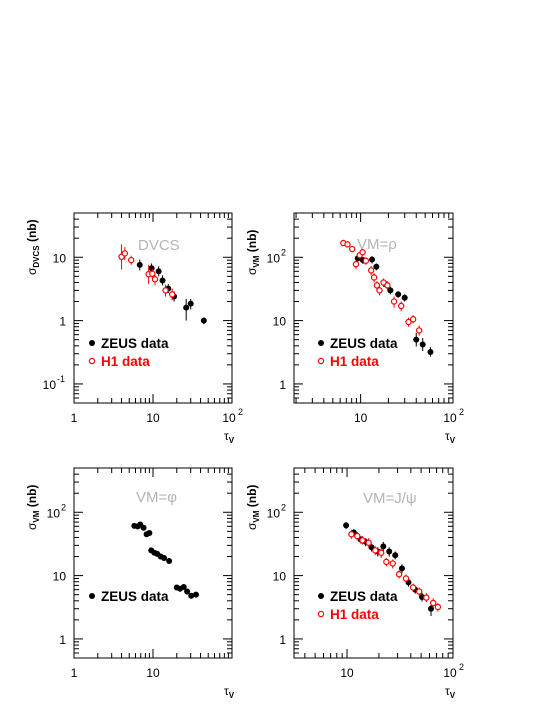  I want to click on x-tick-label-exponent: 2, so click(461, 667).